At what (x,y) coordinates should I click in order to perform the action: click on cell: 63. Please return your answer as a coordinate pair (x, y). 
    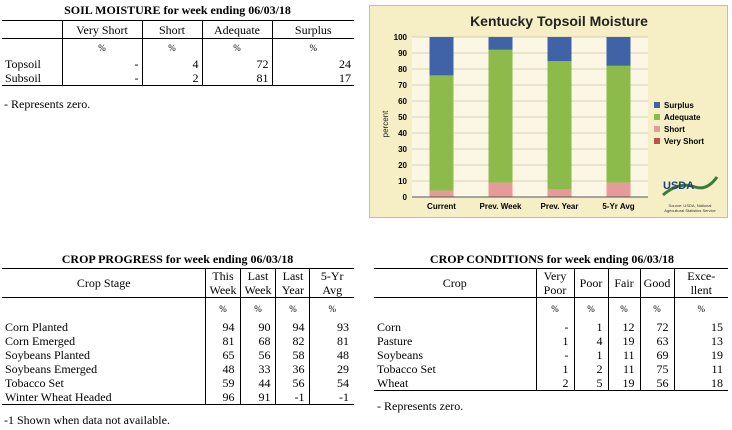
    Looking at the image, I should click on (657, 340).